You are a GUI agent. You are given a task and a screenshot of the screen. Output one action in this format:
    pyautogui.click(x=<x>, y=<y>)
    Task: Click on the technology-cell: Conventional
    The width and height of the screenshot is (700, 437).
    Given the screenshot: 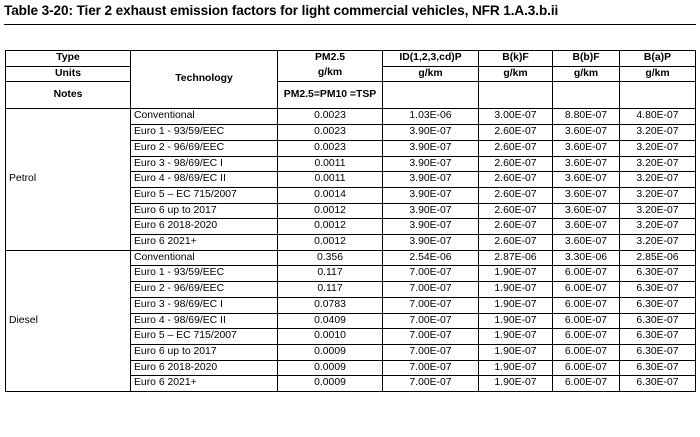 What is the action you would take?
    pyautogui.click(x=204, y=117)
    